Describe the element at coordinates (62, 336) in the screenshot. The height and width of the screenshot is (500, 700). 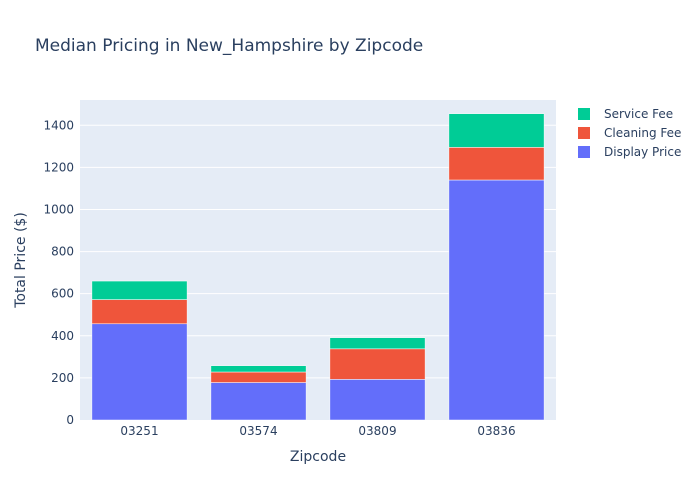
I see `y-tick-label: 400` at that location.